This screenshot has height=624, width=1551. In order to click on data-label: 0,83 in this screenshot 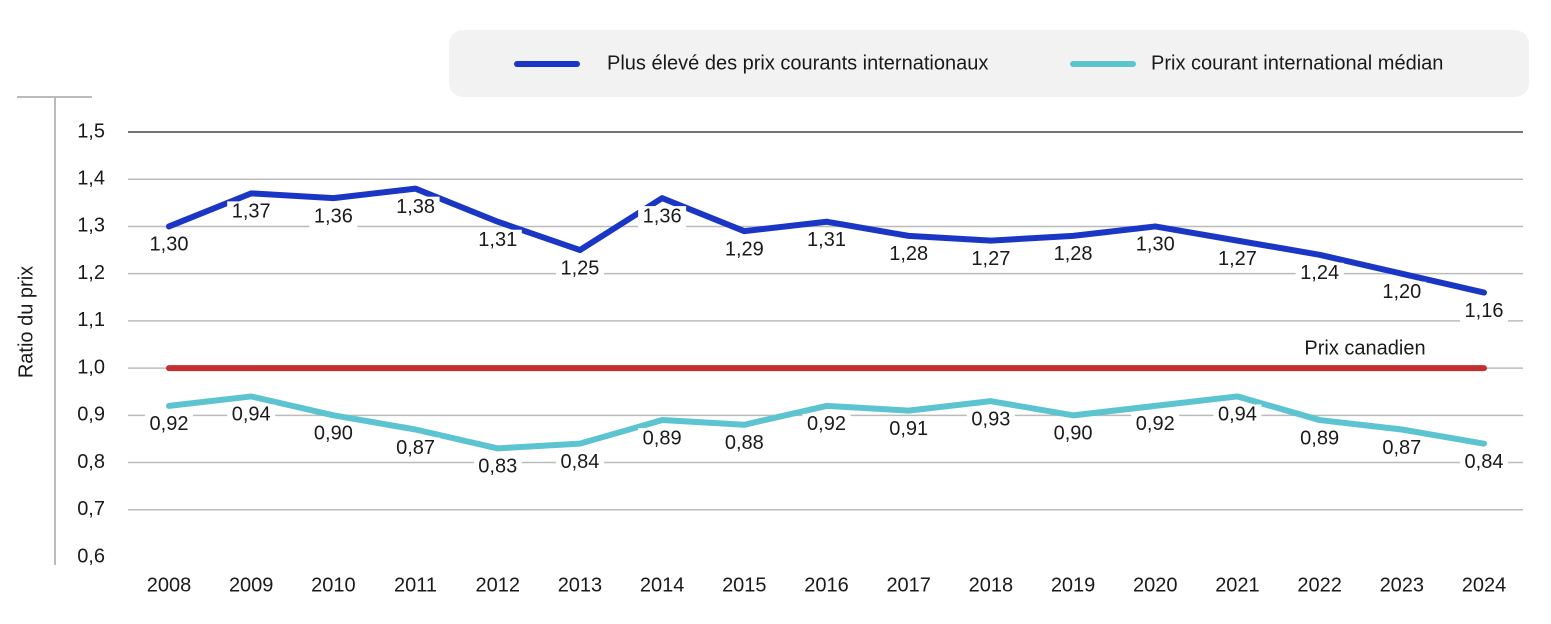, I will do `click(497, 467)`.